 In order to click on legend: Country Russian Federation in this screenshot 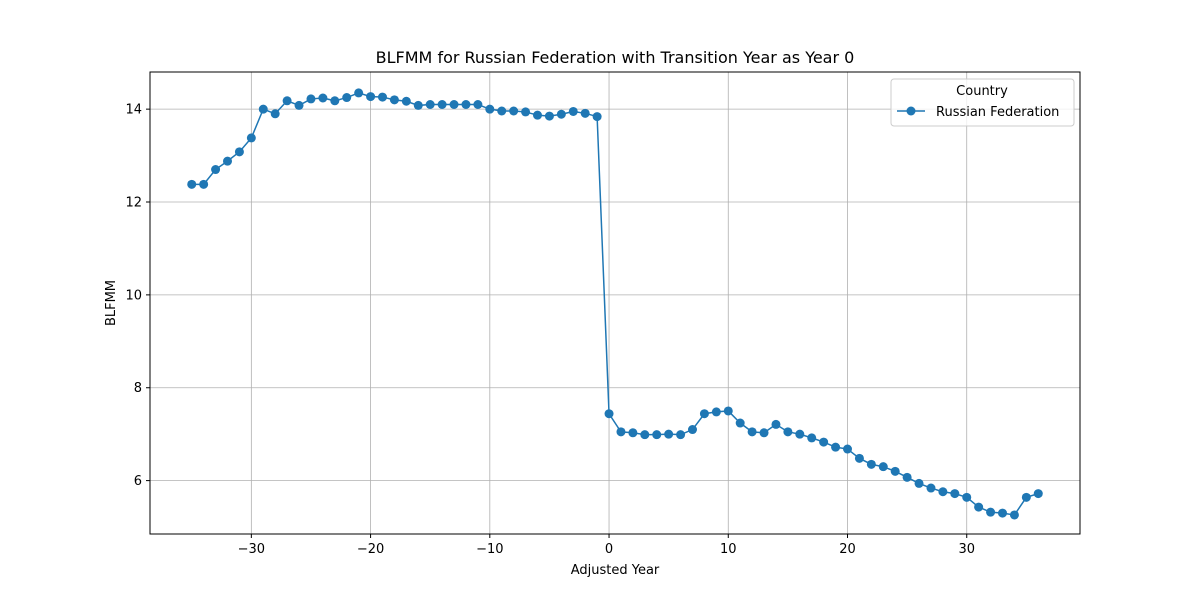, I will do `click(982, 102)`.